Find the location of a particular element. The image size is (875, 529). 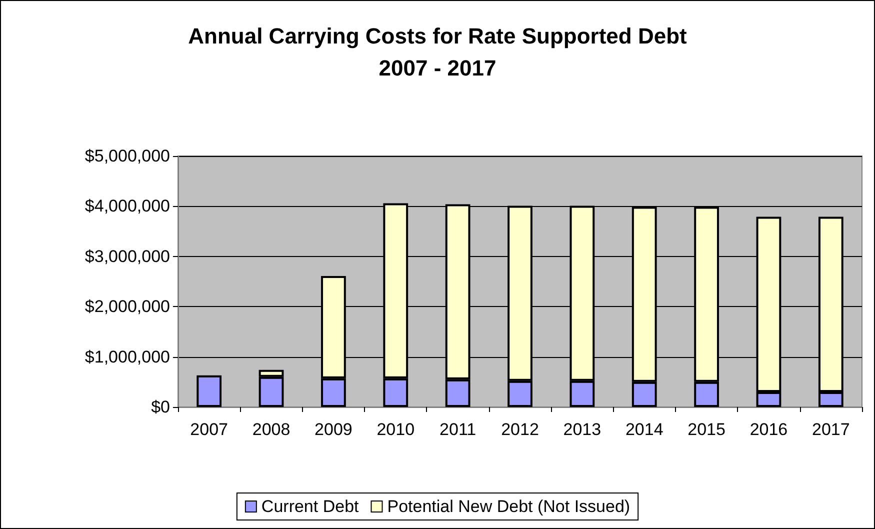

chart-title: Annual Carrying Costs for Rate Supported Debt 2007 - 2017 is located at coordinates (438, 52).